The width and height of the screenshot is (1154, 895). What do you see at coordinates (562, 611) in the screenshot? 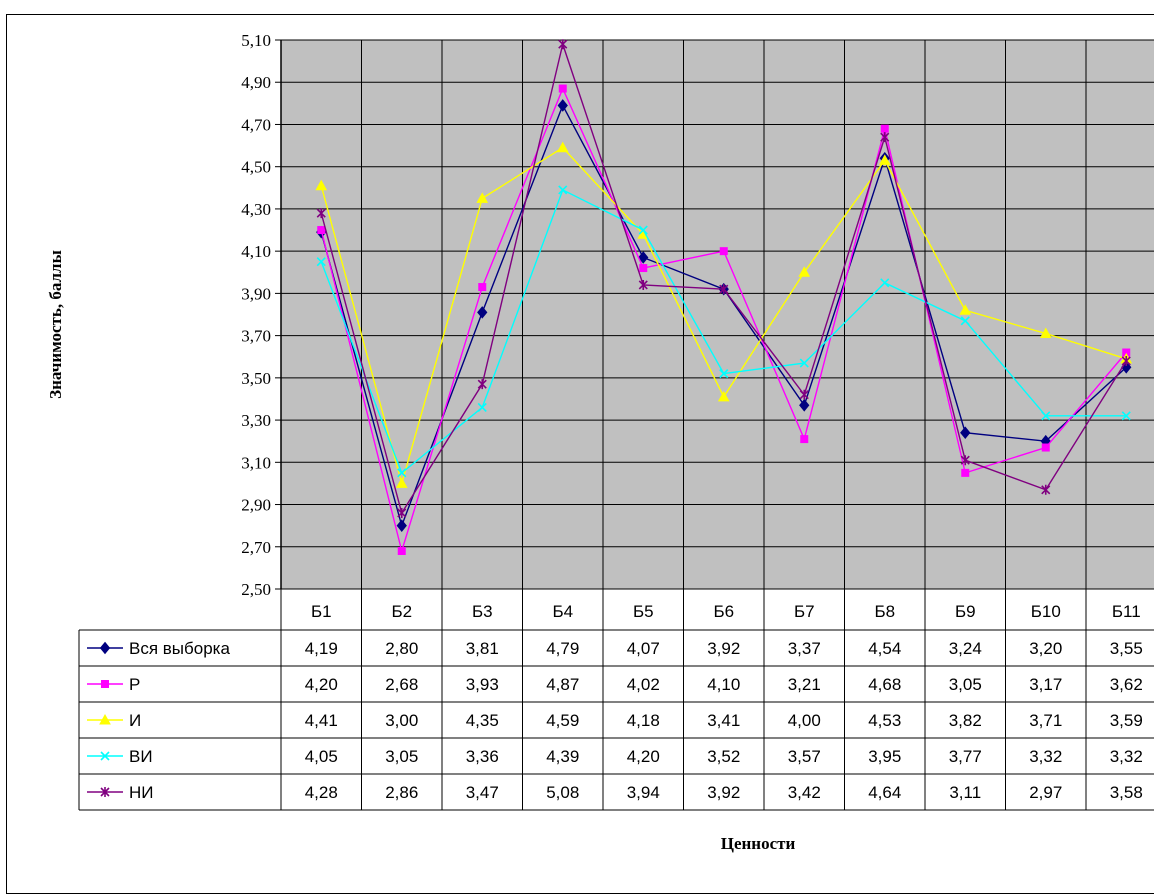
I see `x-tick-label: Б4` at bounding box center [562, 611].